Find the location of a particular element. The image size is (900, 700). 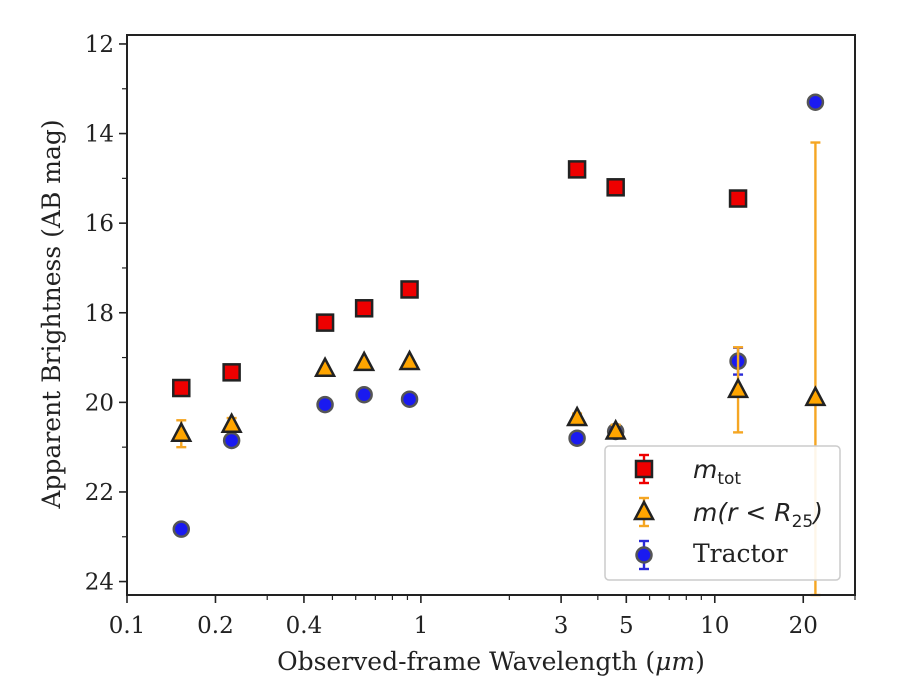

legend-entry-mr25 is located at coordinates (644, 512).